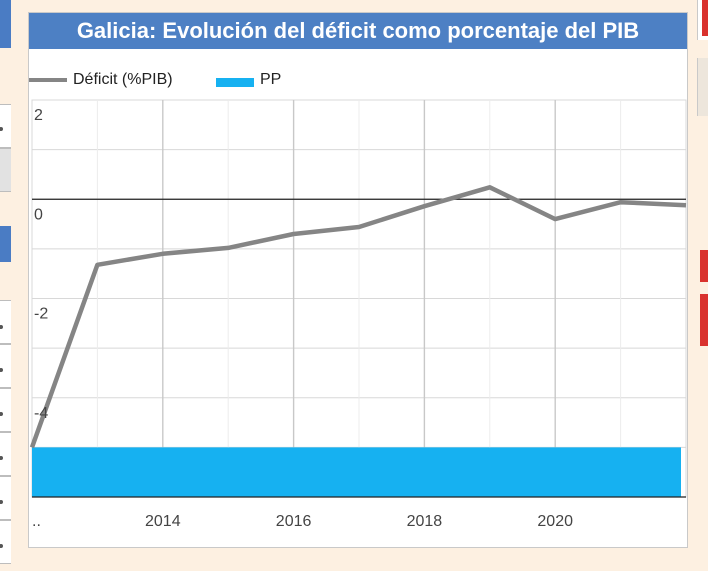 This screenshot has width=708, height=571. I want to click on x-tick-label: 2018, so click(425, 521).